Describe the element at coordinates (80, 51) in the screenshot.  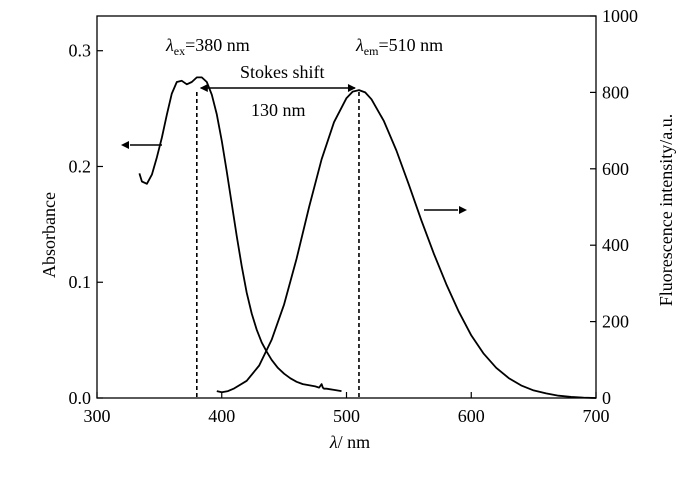
I see `y-left-tick-label: 0.3` at that location.